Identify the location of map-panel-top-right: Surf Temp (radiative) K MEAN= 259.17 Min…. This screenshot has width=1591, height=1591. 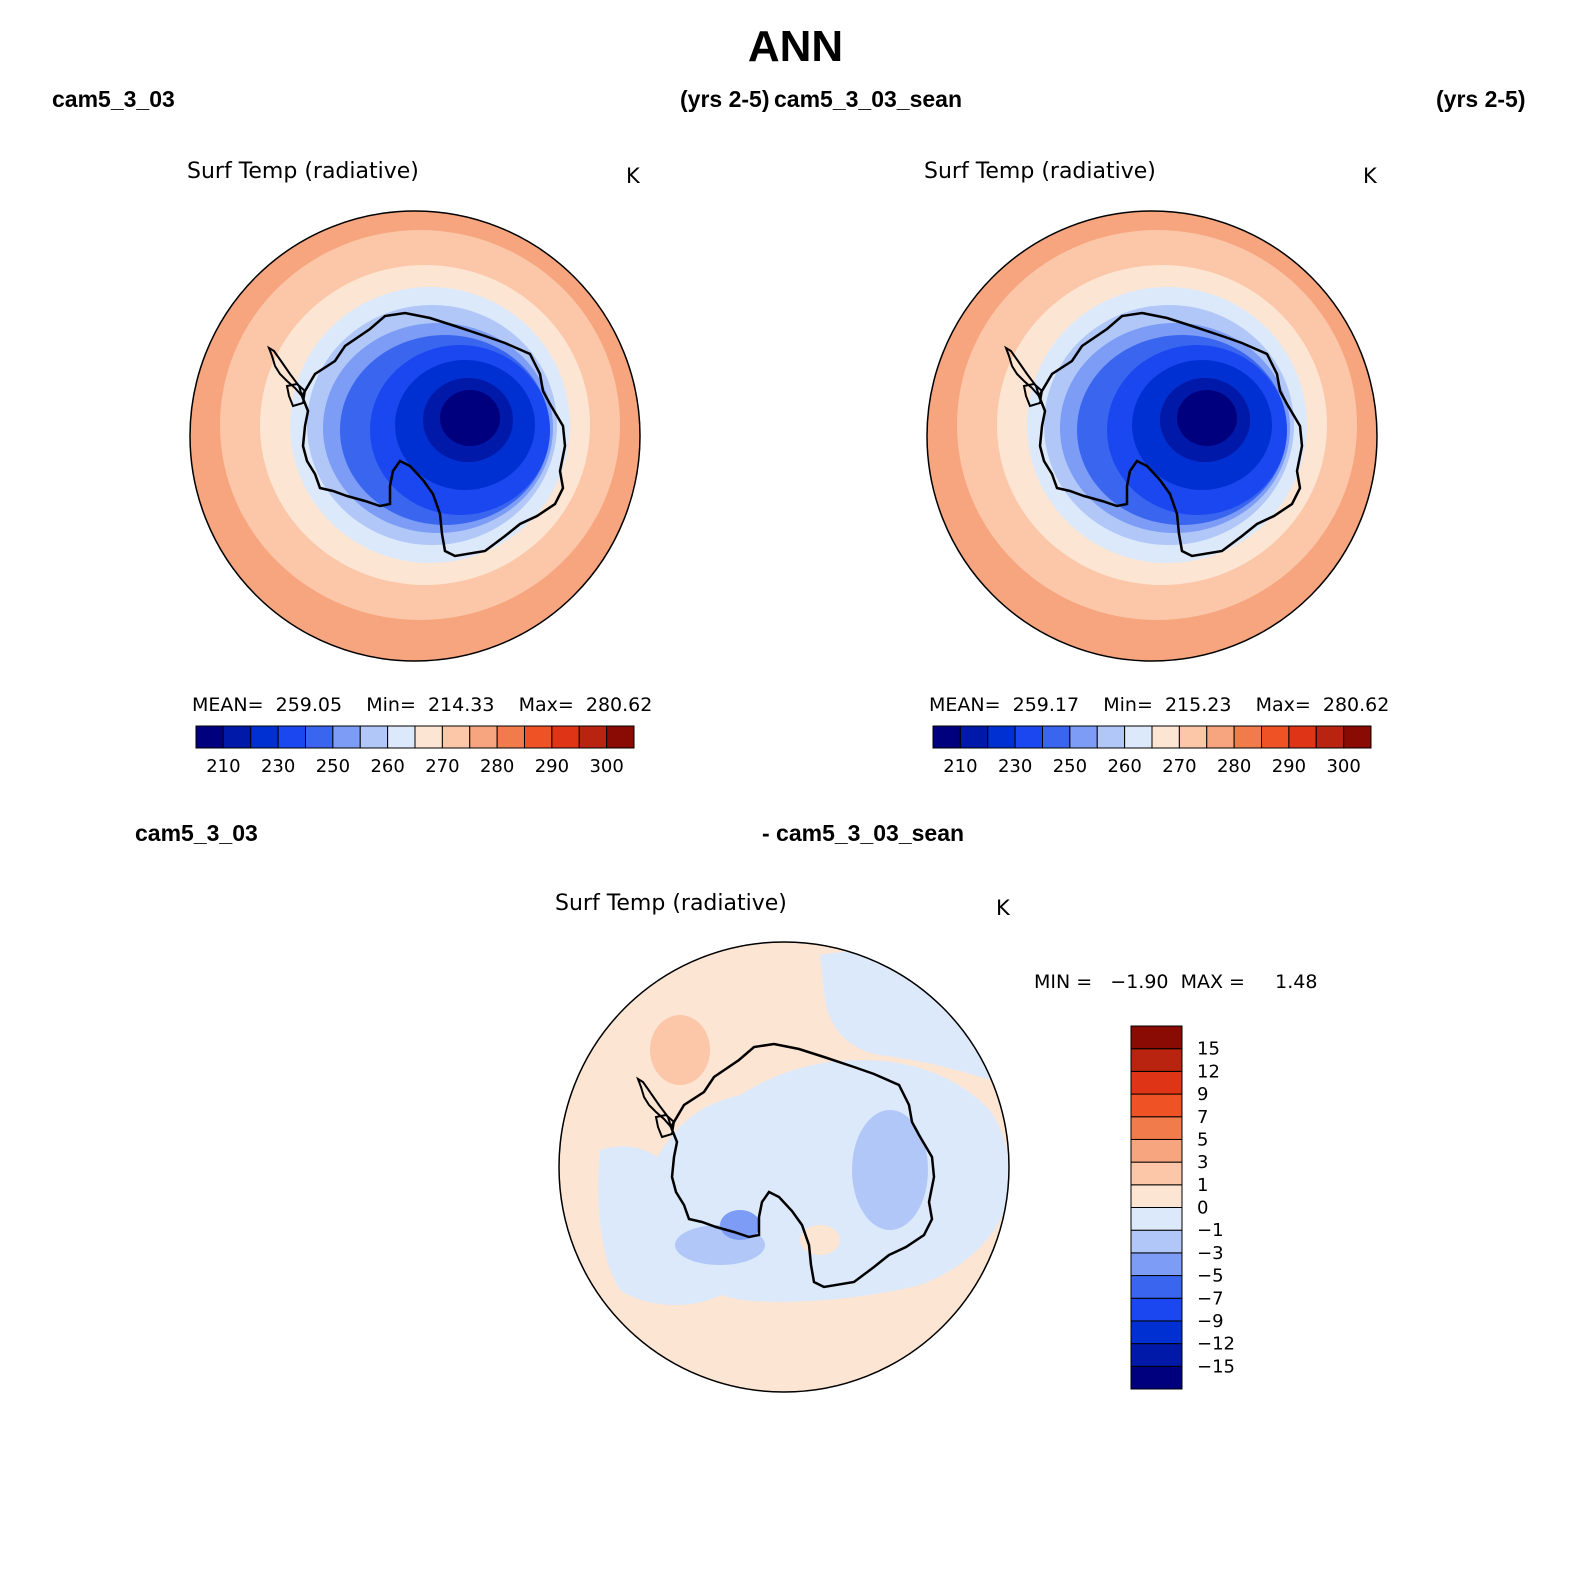
(1156, 468).